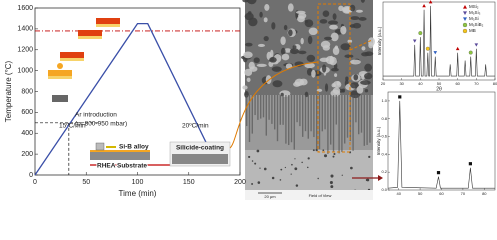 This screenshot has height=240, width=497. What do you see at coordinates (384, 189) in the screenshot?
I see `y-tick-label: 0.0` at bounding box center [384, 189].